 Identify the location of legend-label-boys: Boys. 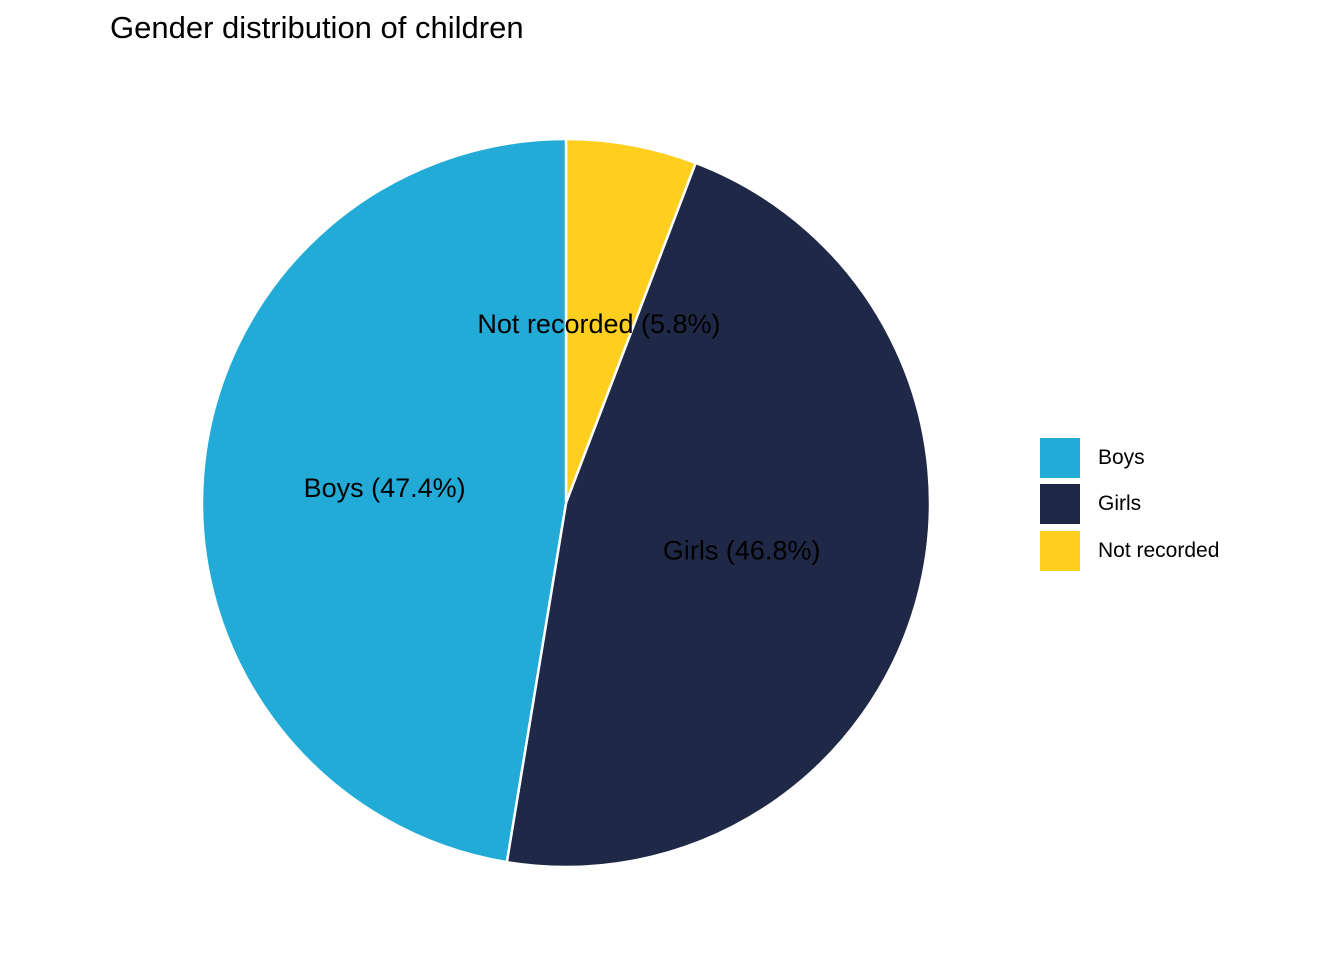
(1121, 457).